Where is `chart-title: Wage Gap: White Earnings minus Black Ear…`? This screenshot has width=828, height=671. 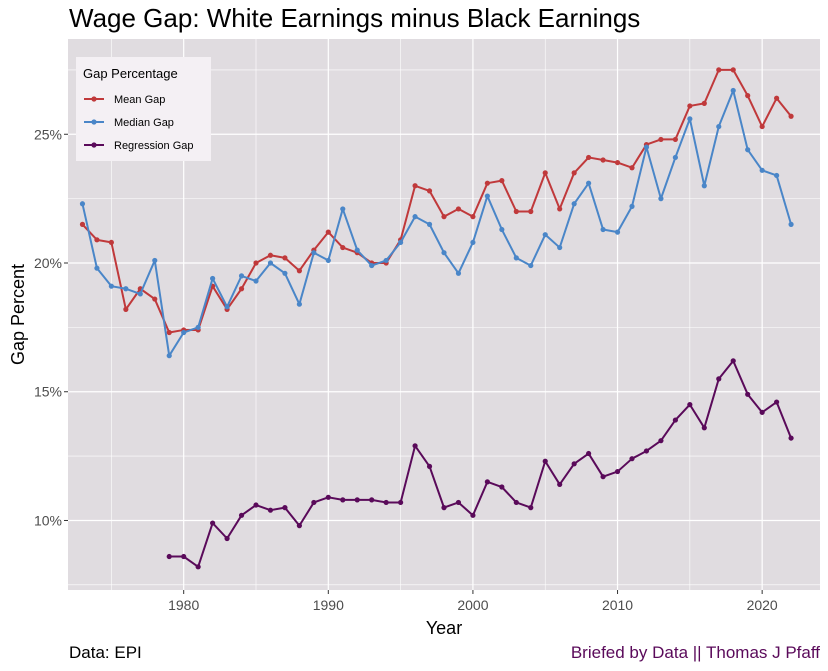 chart-title: Wage Gap: White Earnings minus Black Ear… is located at coordinates (355, 18).